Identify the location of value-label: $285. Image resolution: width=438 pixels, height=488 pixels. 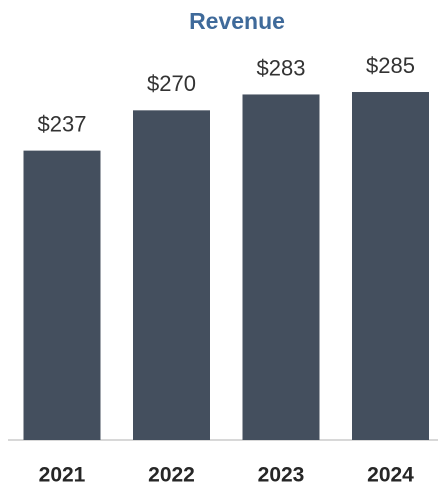
(390, 65).